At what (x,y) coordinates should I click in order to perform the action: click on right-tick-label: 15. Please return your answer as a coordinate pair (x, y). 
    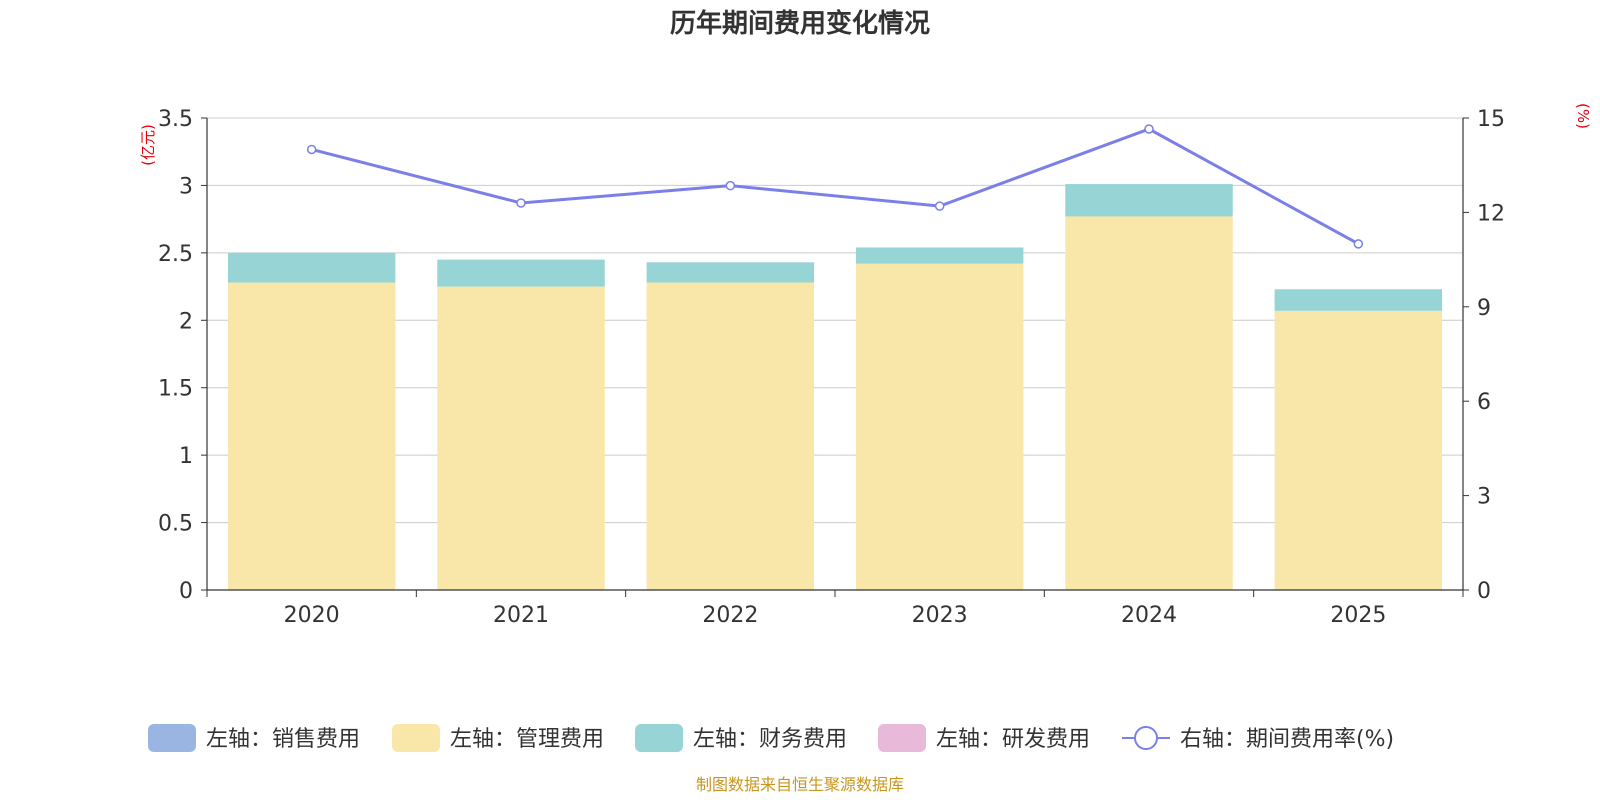
    Looking at the image, I should click on (1491, 119).